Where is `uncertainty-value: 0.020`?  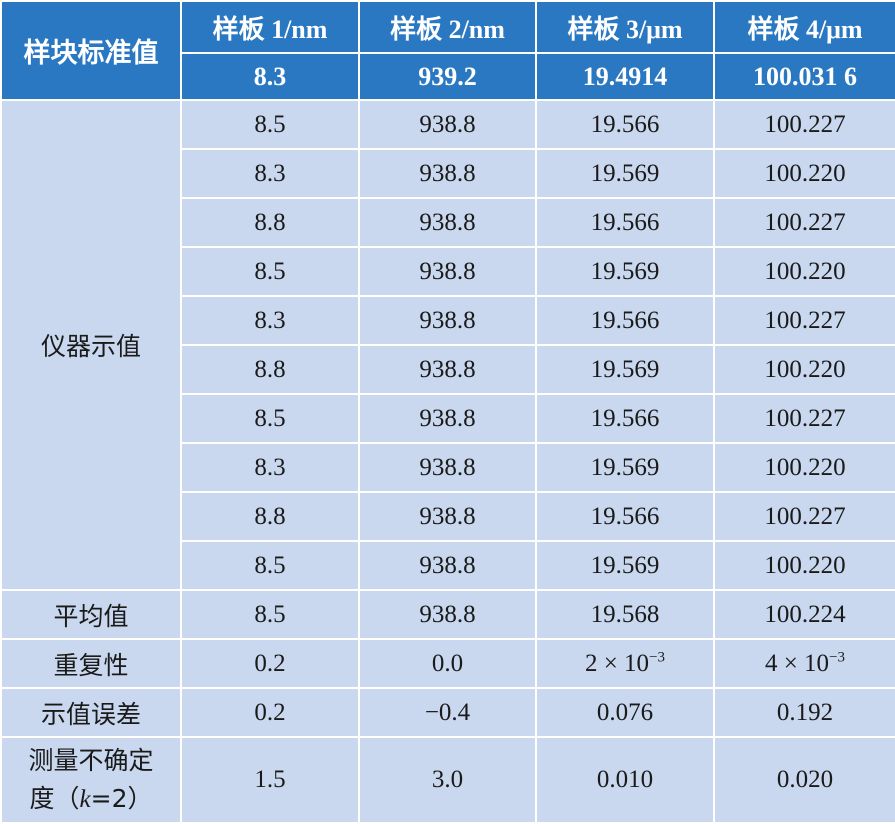
uncertainty-value: 0.020 is located at coordinates (804, 780).